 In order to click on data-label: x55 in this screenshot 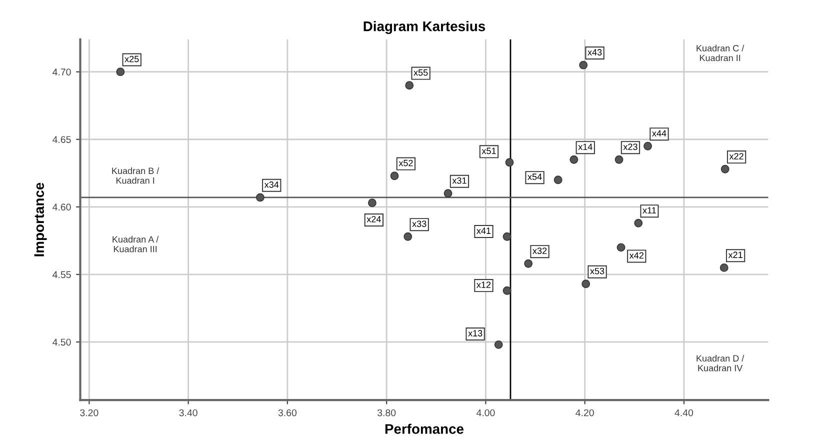, I will do `click(421, 72)`.